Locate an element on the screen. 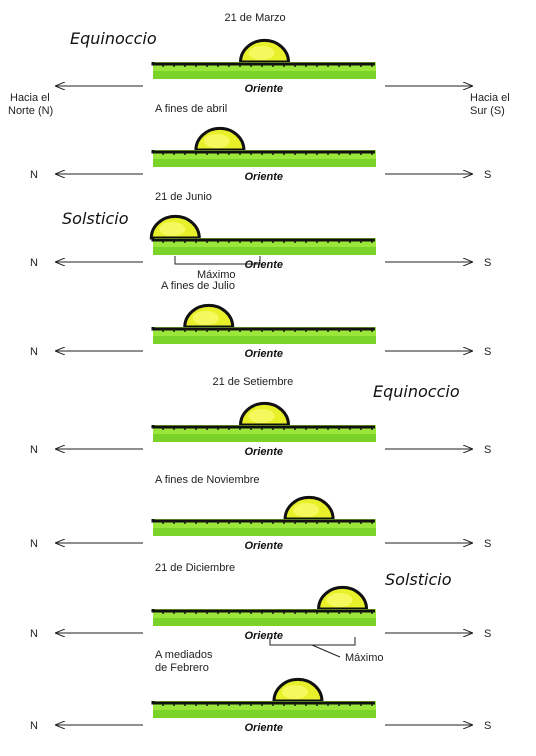 The height and width of the screenshot is (756, 536). date-label: A fines de abril is located at coordinates (191, 109).